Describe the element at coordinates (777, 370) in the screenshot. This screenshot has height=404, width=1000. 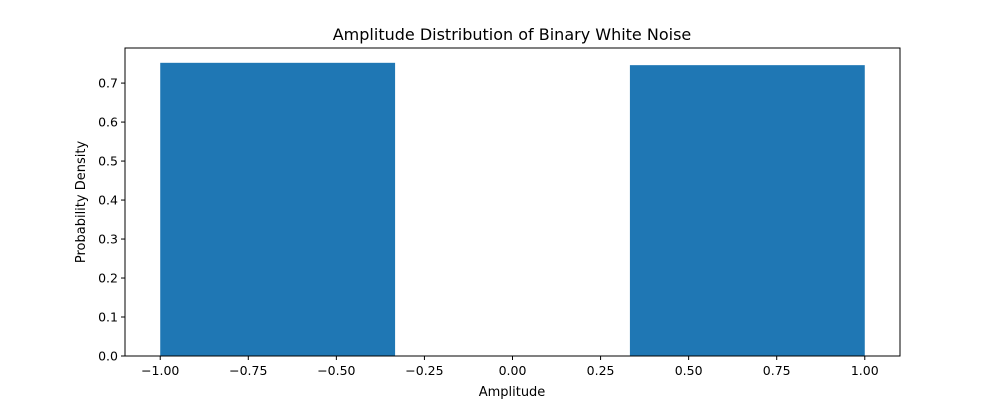
I see `x-tick-label: 0.75` at that location.